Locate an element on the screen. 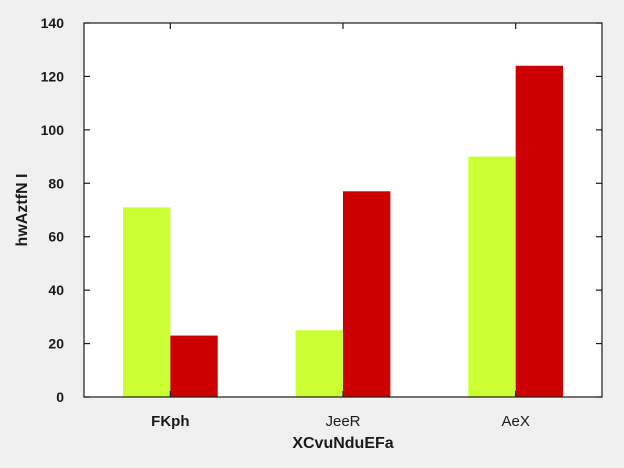 The image size is (624, 468). y-tick-label: 140 is located at coordinates (53, 23).